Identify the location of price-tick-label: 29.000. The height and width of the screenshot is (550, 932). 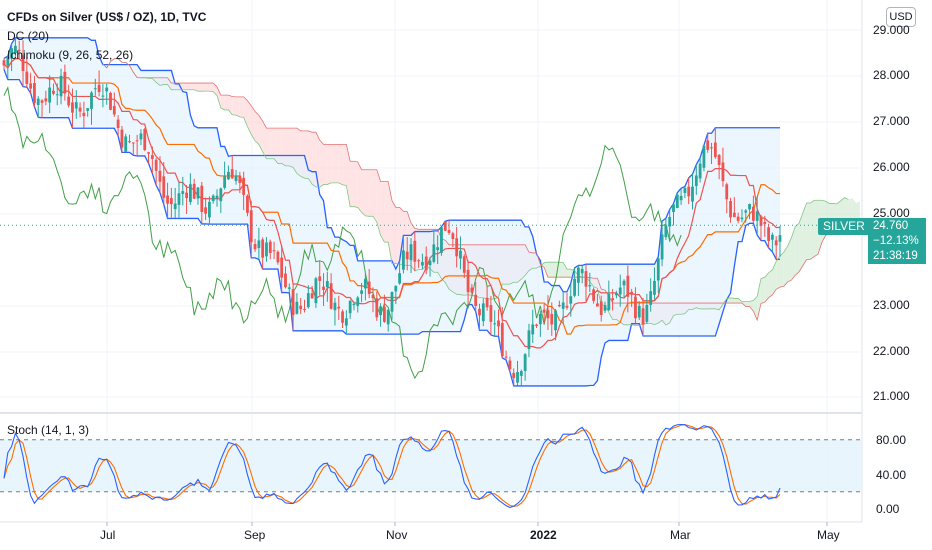
(891, 30).